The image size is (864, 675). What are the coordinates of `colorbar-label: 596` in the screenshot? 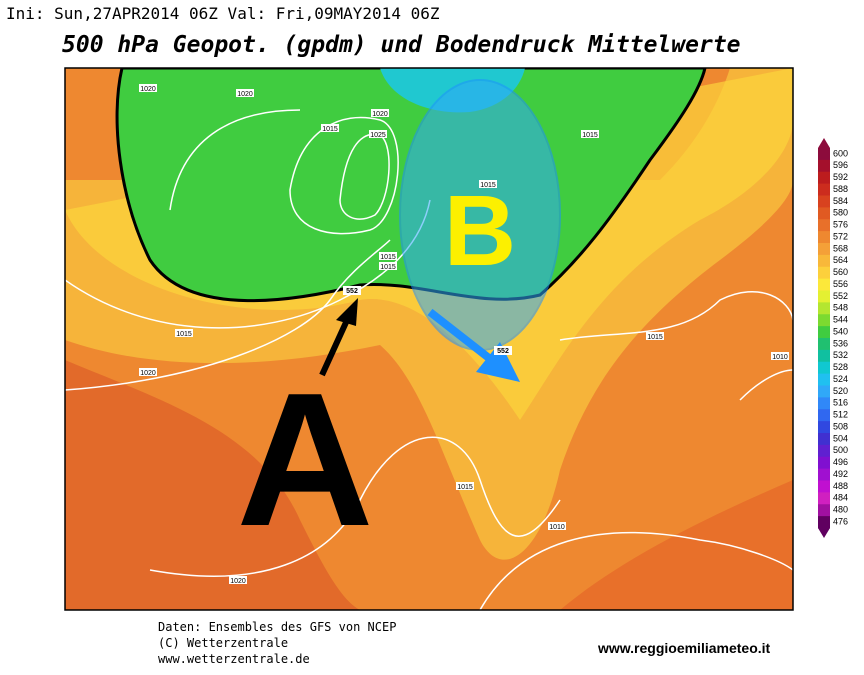 It's located at (840, 165).